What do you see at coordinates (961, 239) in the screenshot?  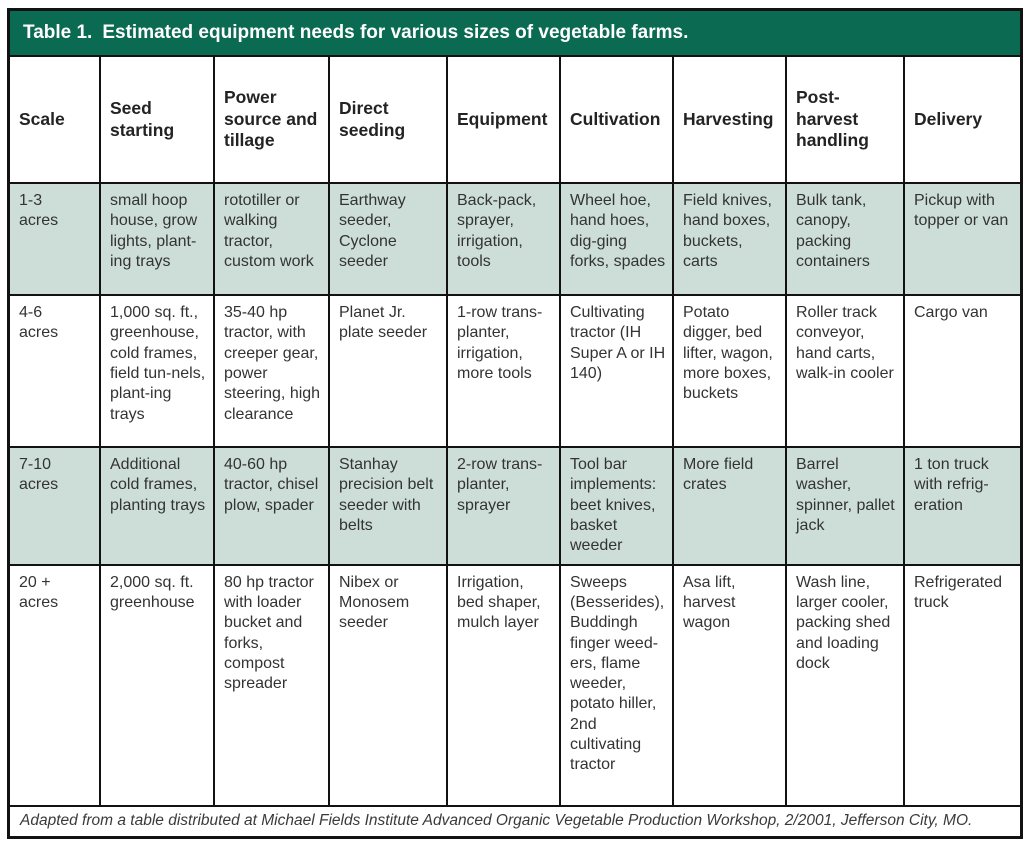 I see `table-cell: Pickup with topper or van` at bounding box center [961, 239].